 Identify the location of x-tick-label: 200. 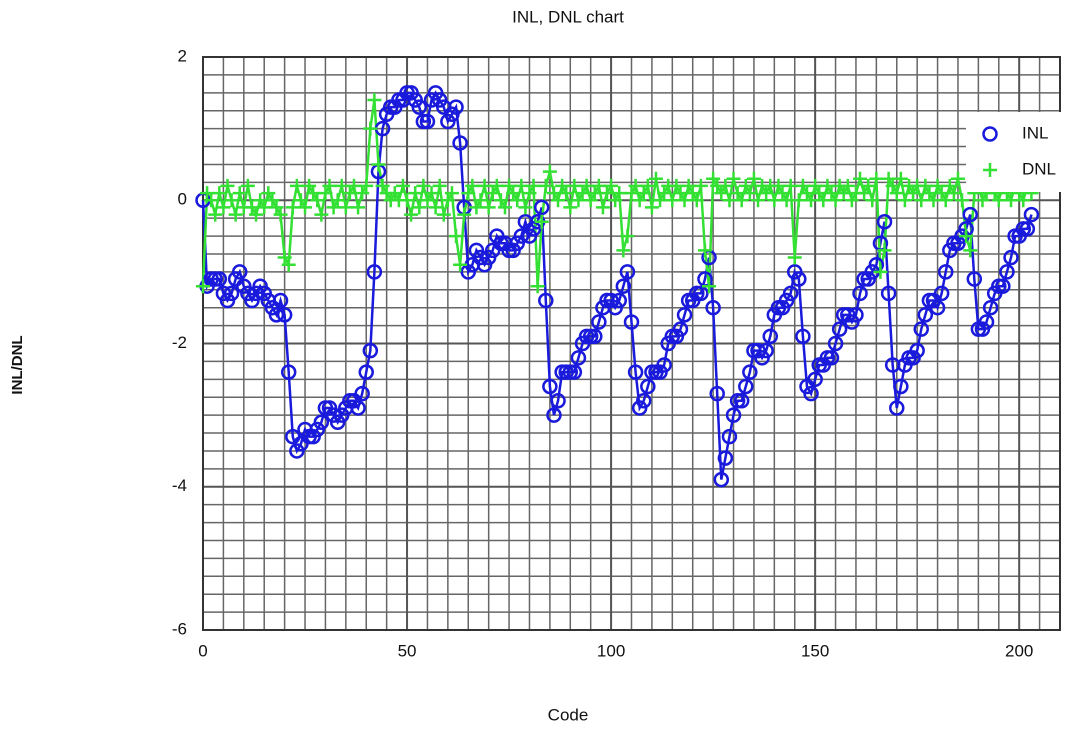
(1019, 650).